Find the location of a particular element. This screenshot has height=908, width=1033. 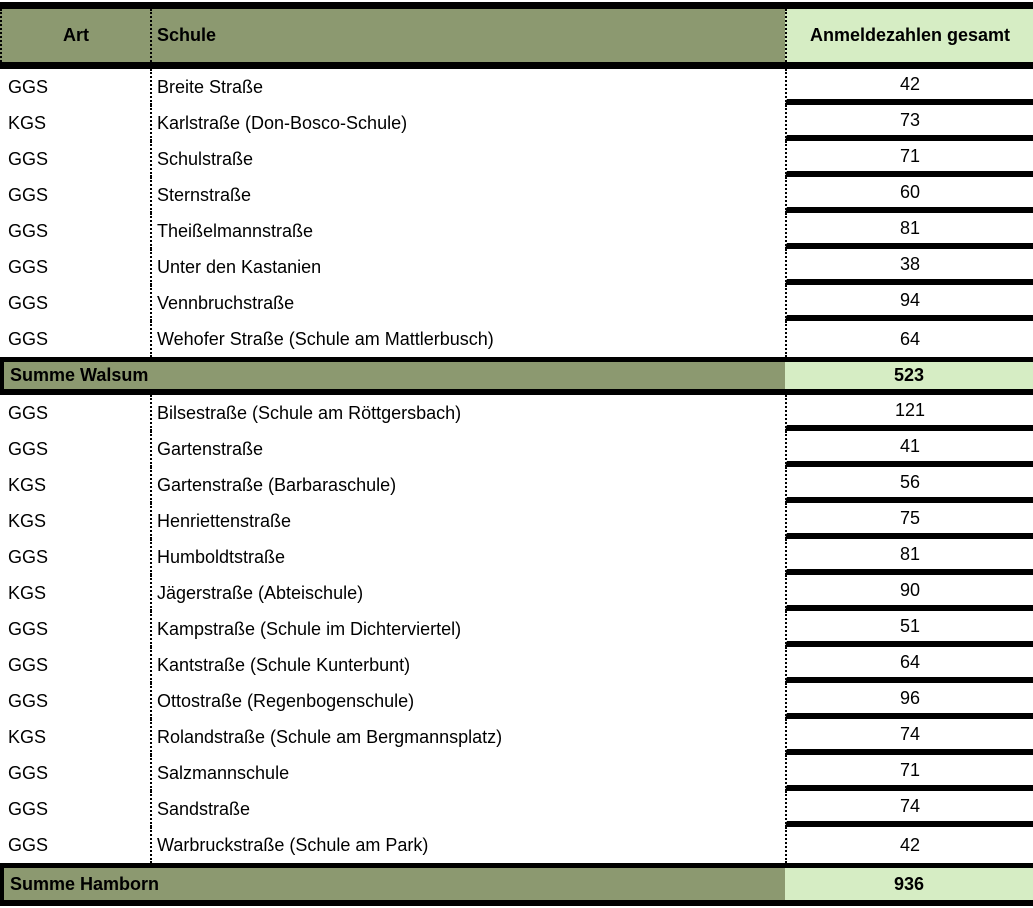

table-row: KGS Henriettenstraße 75 is located at coordinates (516, 521).